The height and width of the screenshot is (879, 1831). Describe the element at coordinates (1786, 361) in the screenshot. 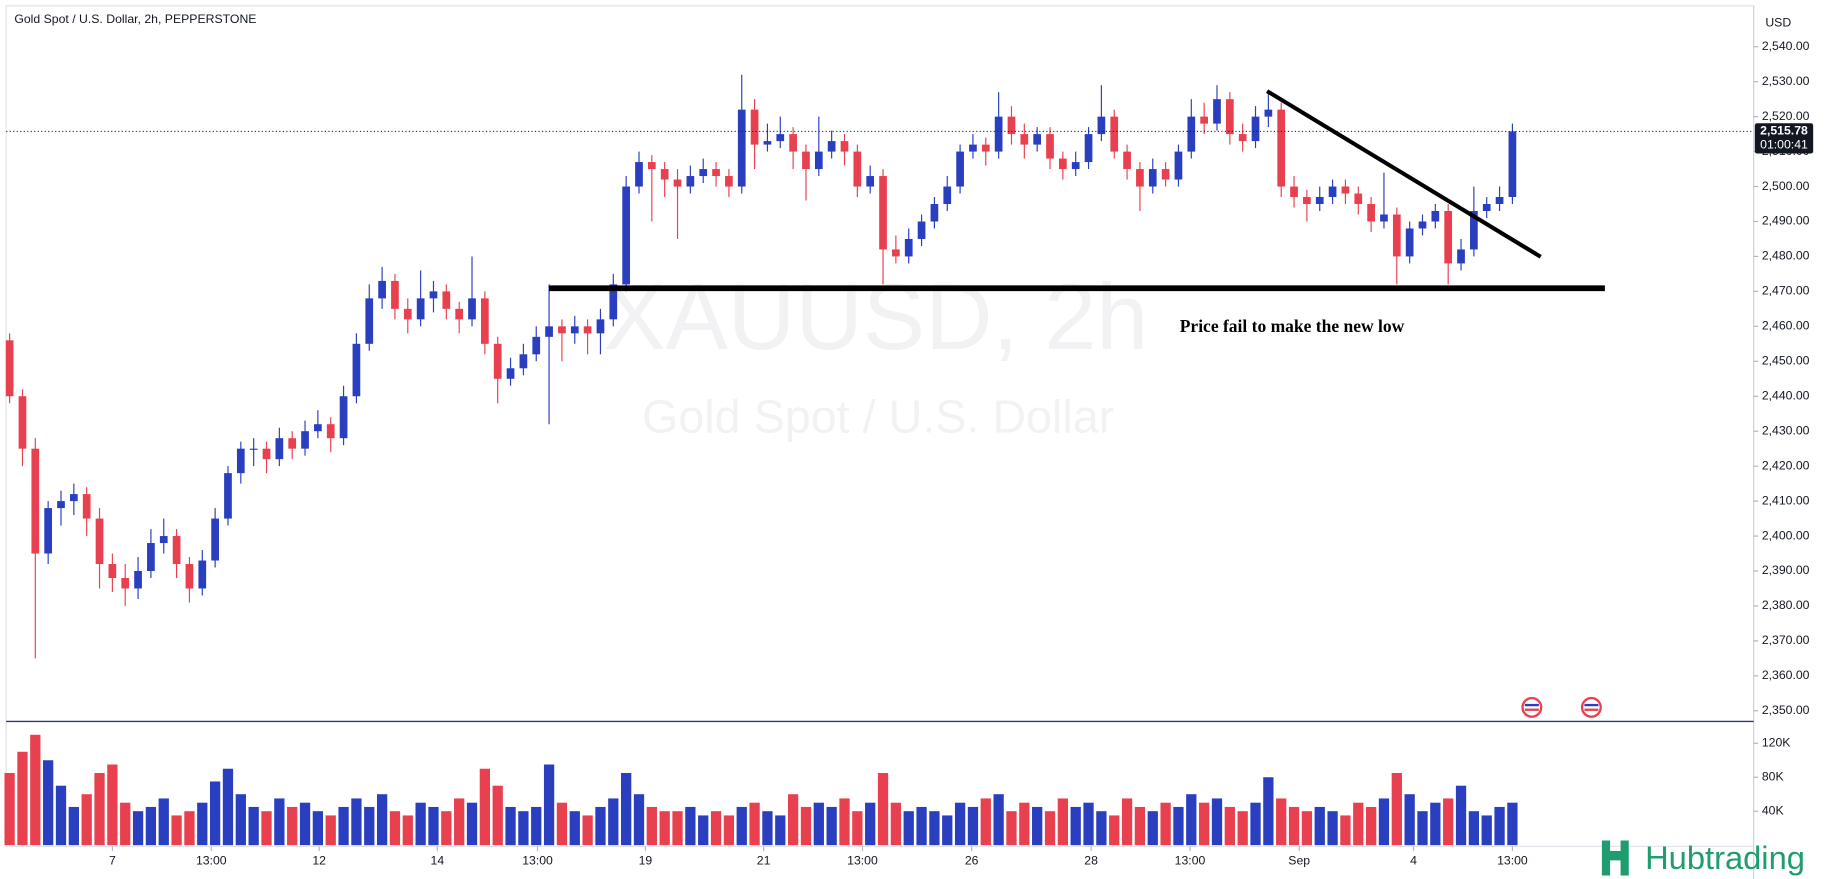

I see `y-tick-label: 2,450.00` at that location.